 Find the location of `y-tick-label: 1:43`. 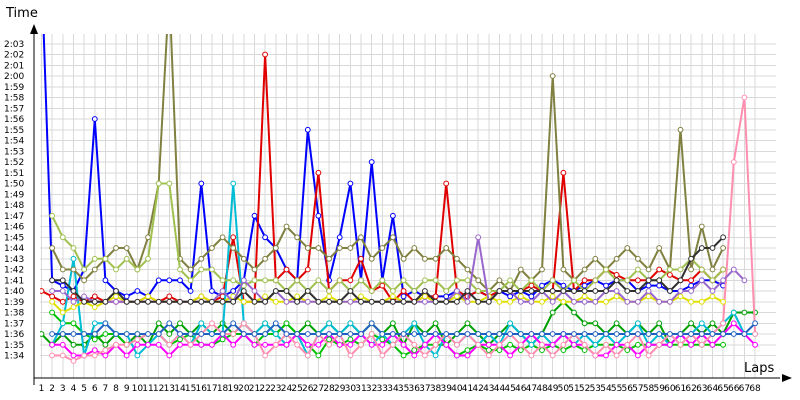

y-tick-label: 1:43 is located at coordinates (14, 260).